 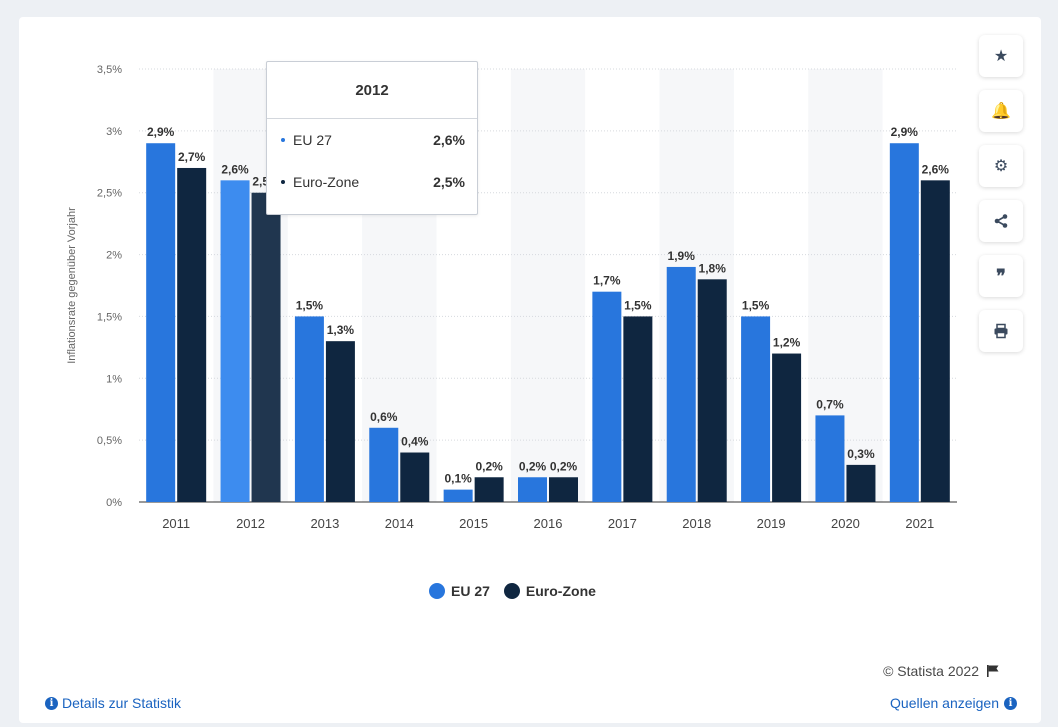 What do you see at coordinates (326, 182) in the screenshot?
I see `tooltip-name-eurozone: Euro-Zone` at bounding box center [326, 182].